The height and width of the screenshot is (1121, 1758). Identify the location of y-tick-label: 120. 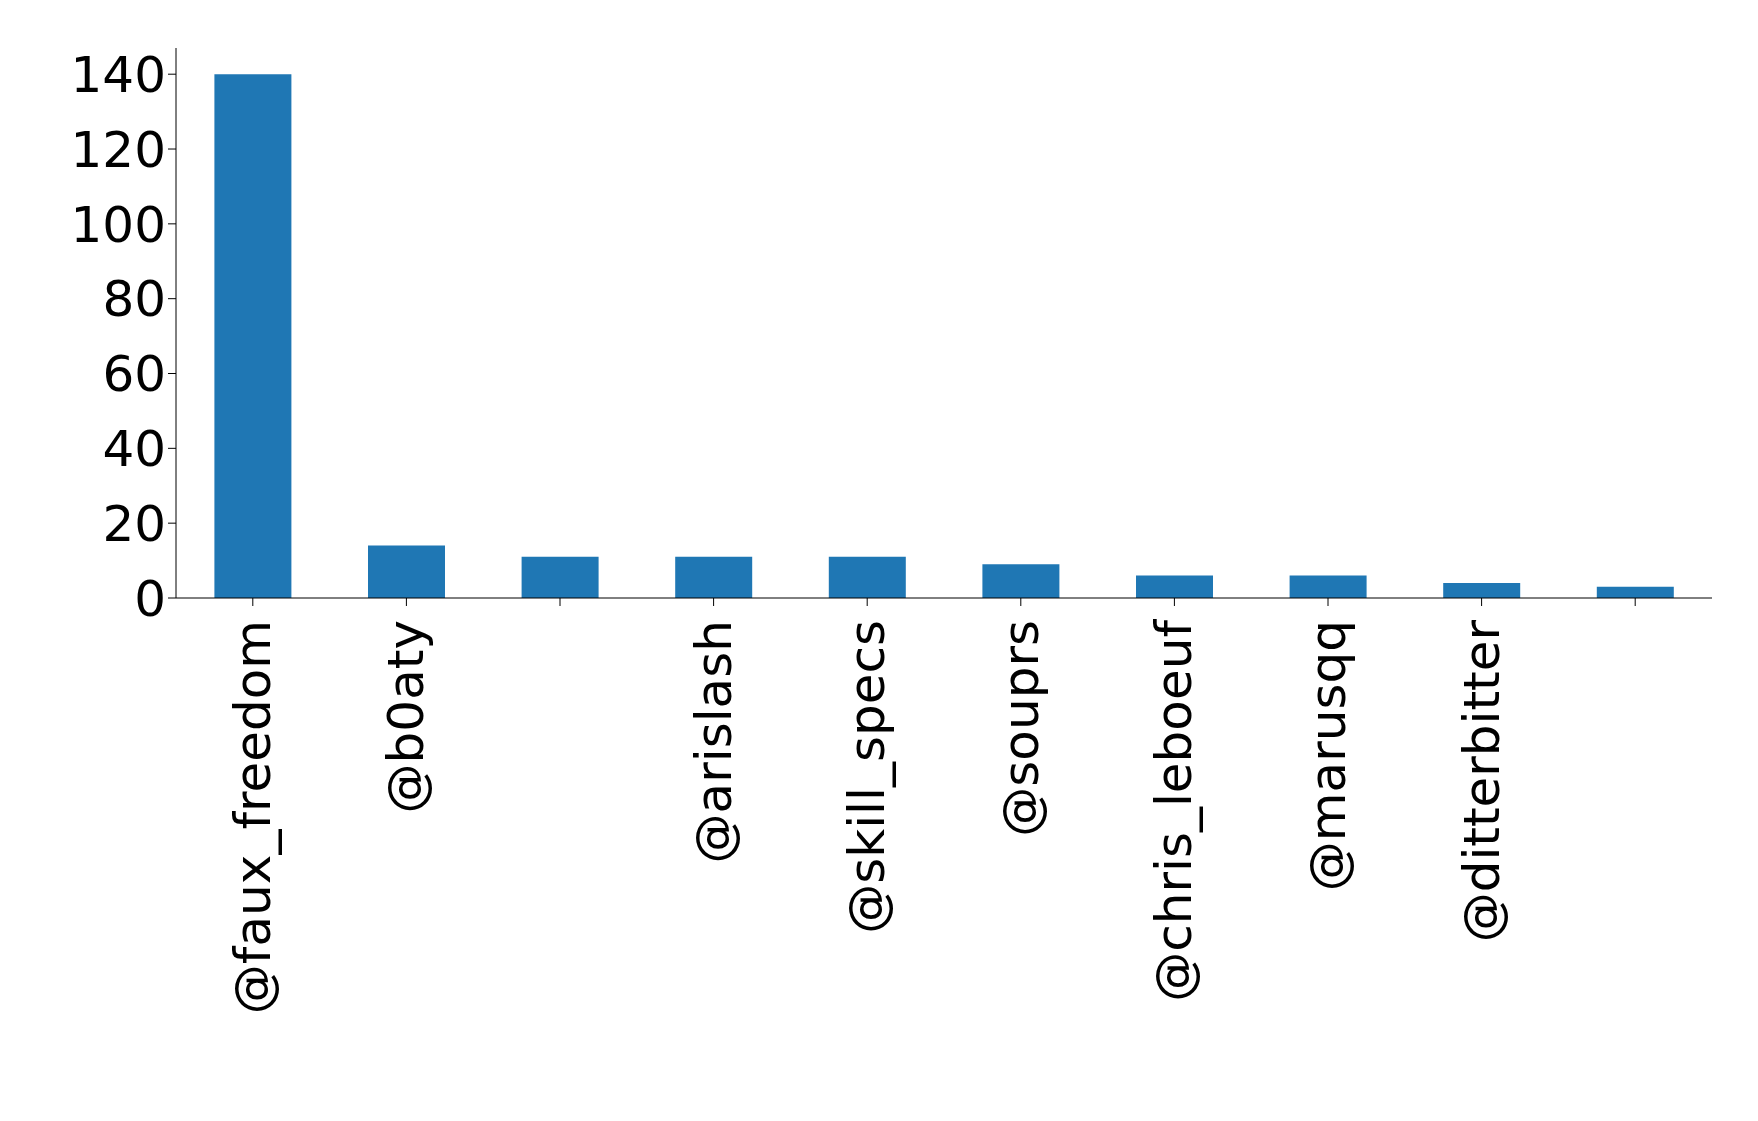
(118, 149).